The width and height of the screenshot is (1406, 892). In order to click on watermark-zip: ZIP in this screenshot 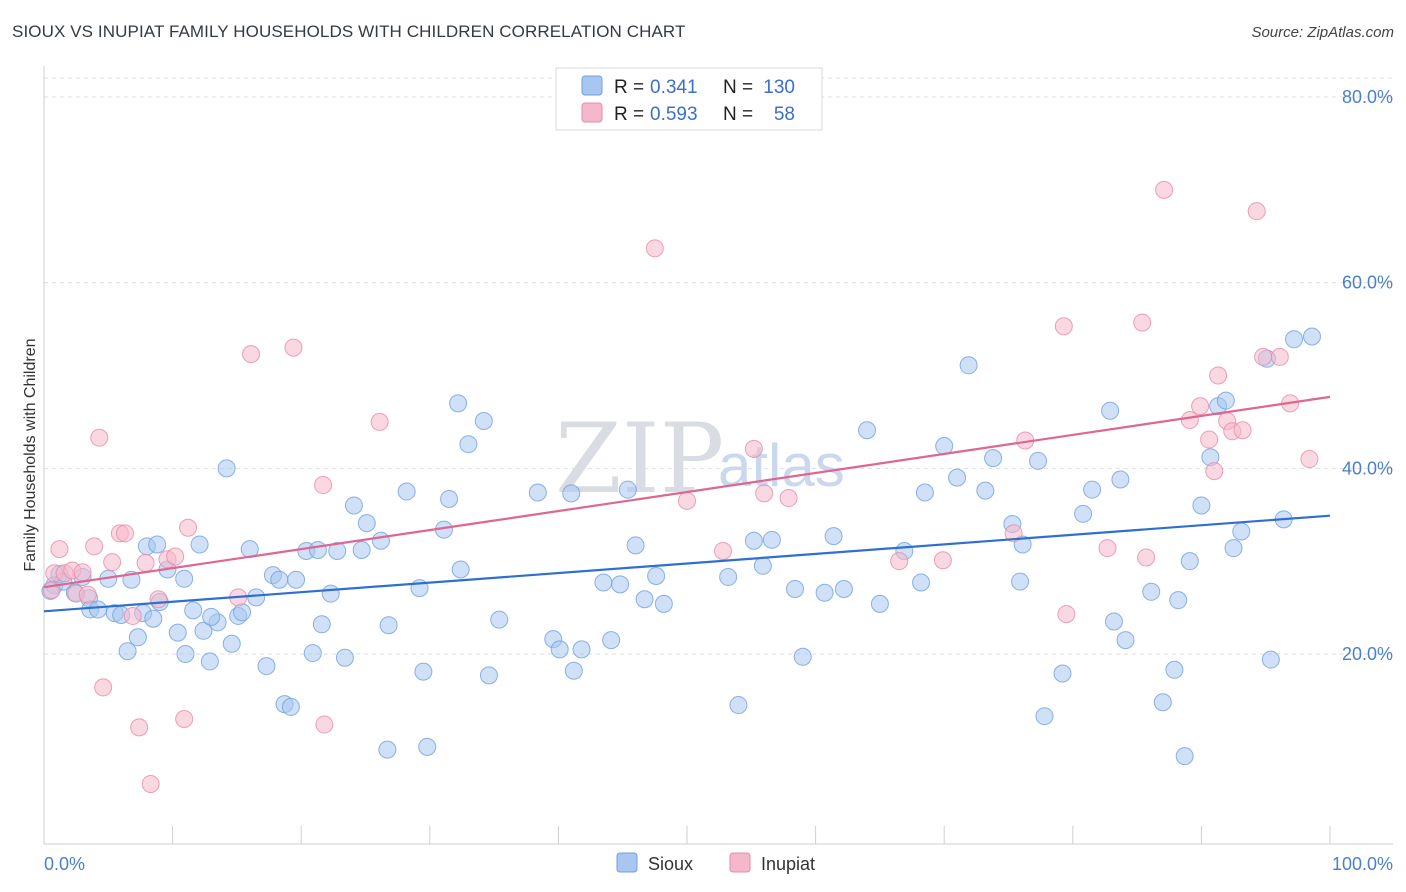, I will do `click(639, 459)`.